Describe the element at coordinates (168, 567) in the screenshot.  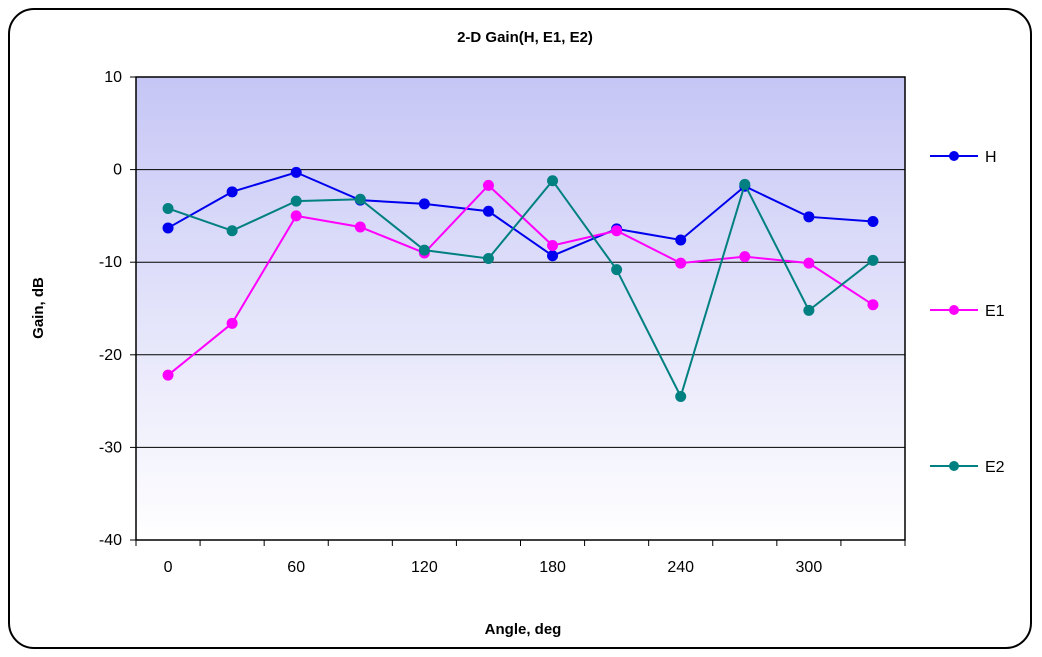
I see `x-tick-label: 0` at that location.